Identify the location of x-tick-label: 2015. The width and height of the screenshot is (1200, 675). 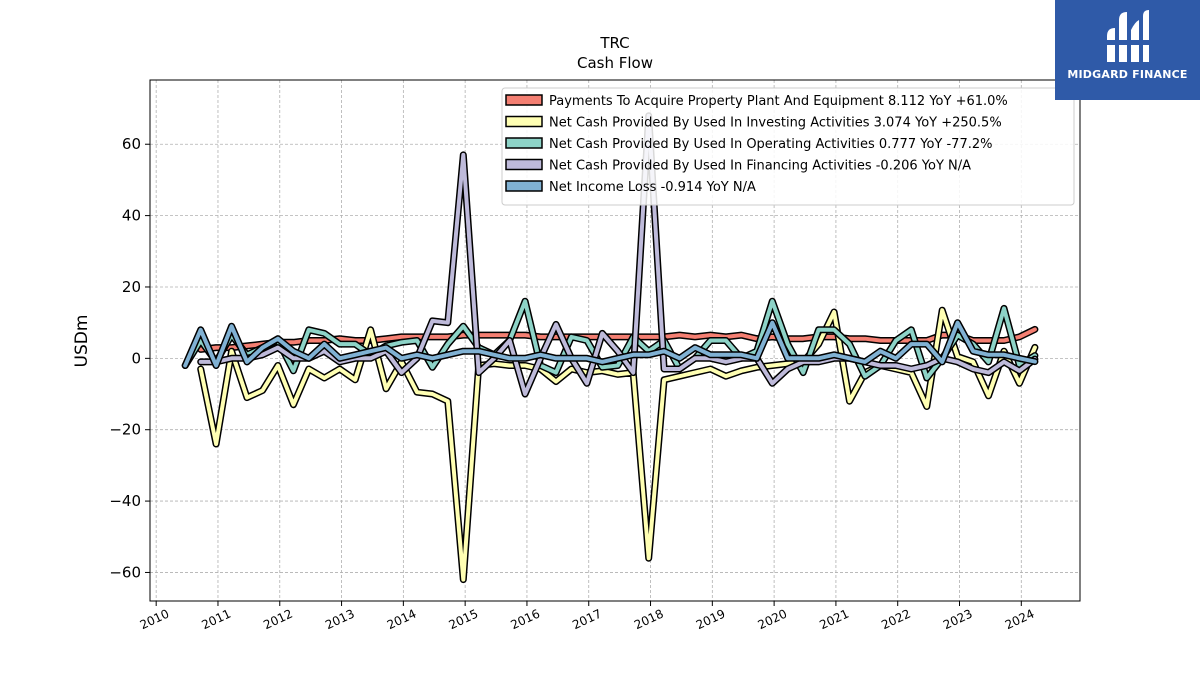
(464, 620).